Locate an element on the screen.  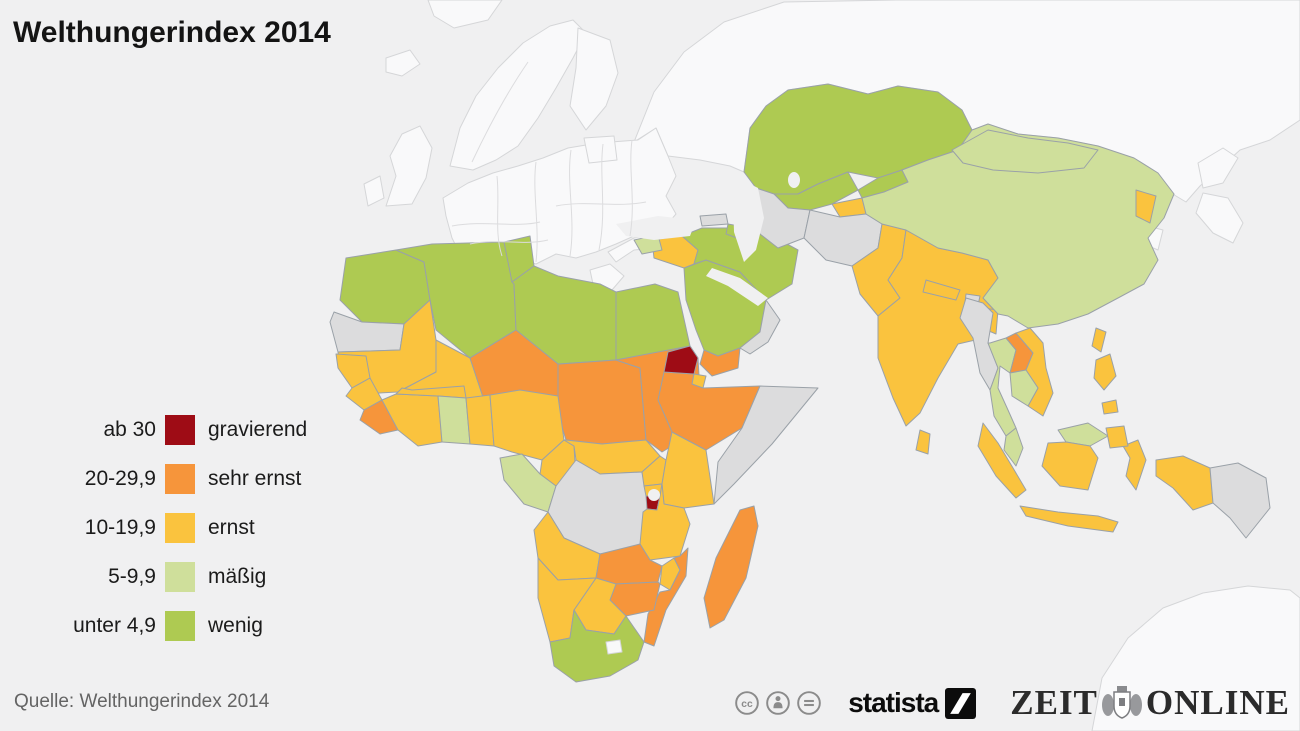
country-australia is located at coordinates (1195, 658).